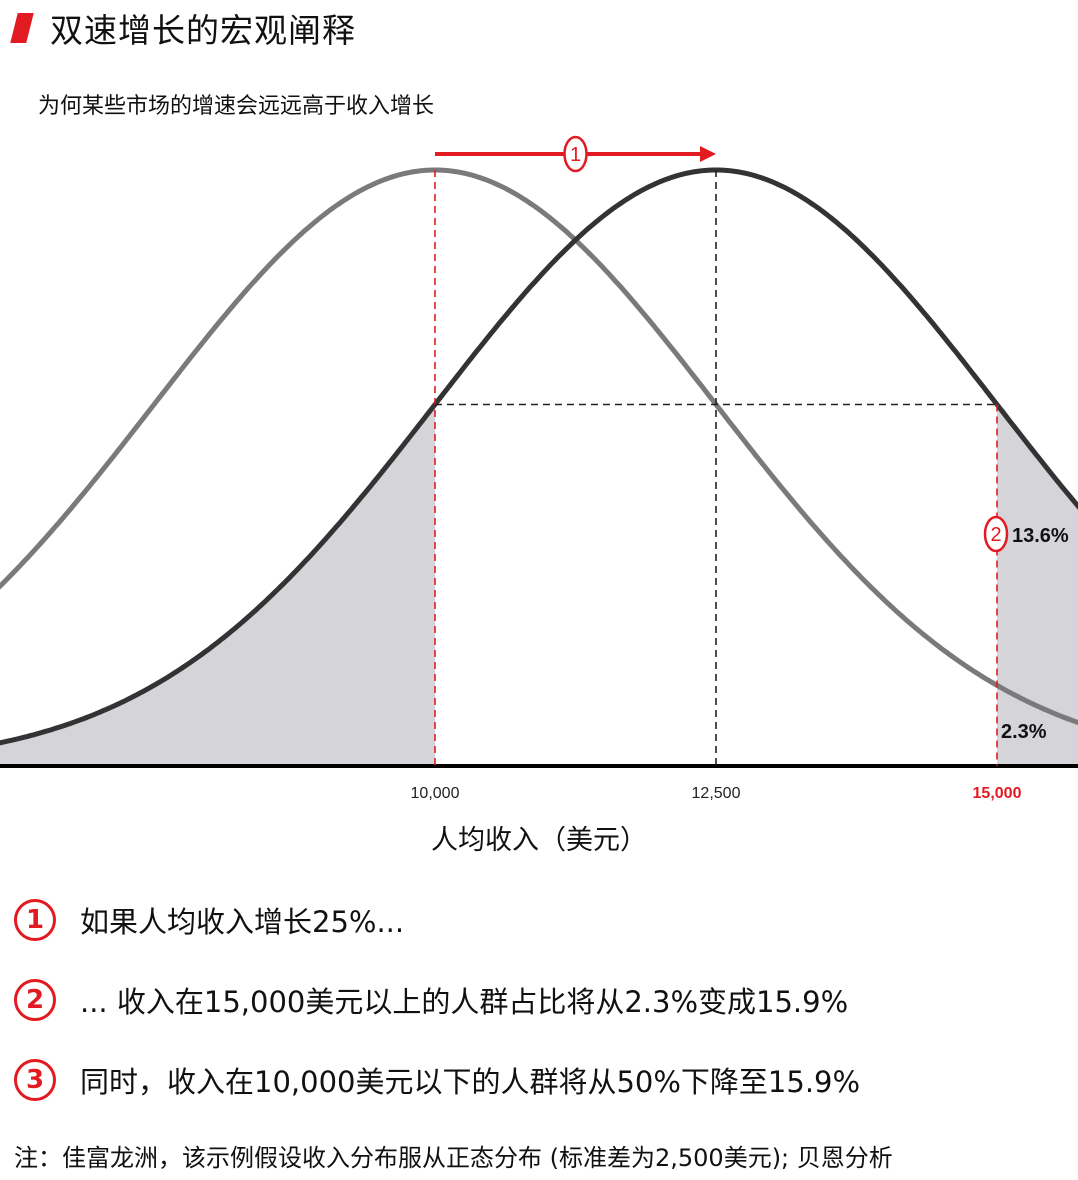  What do you see at coordinates (203, 30) in the screenshot?
I see `page-title: 双速增长的宏观阐释` at bounding box center [203, 30].